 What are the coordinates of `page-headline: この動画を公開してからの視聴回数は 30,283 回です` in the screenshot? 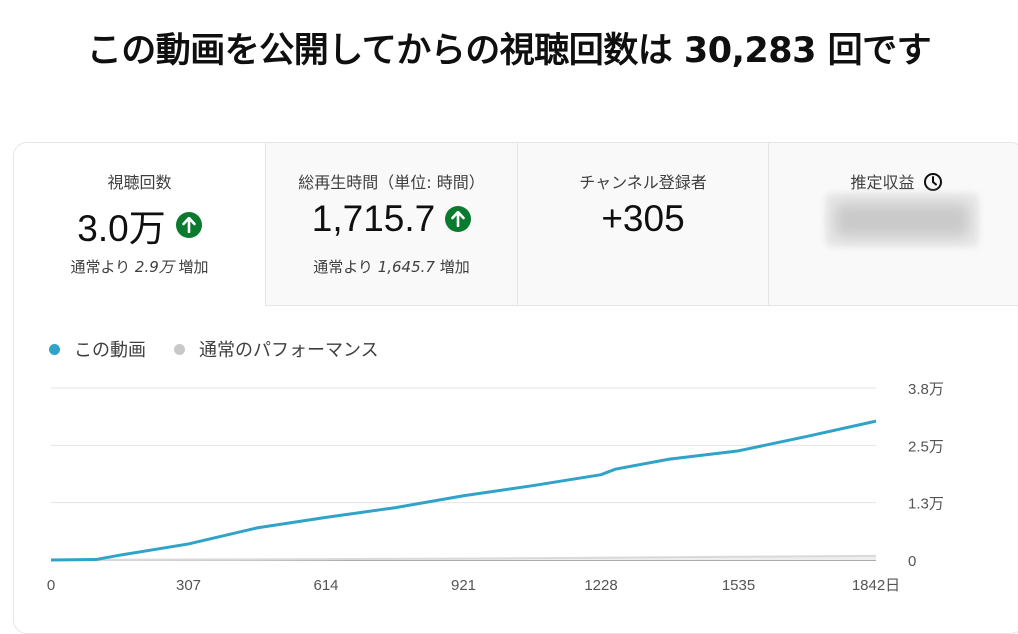 It's located at (509, 51).